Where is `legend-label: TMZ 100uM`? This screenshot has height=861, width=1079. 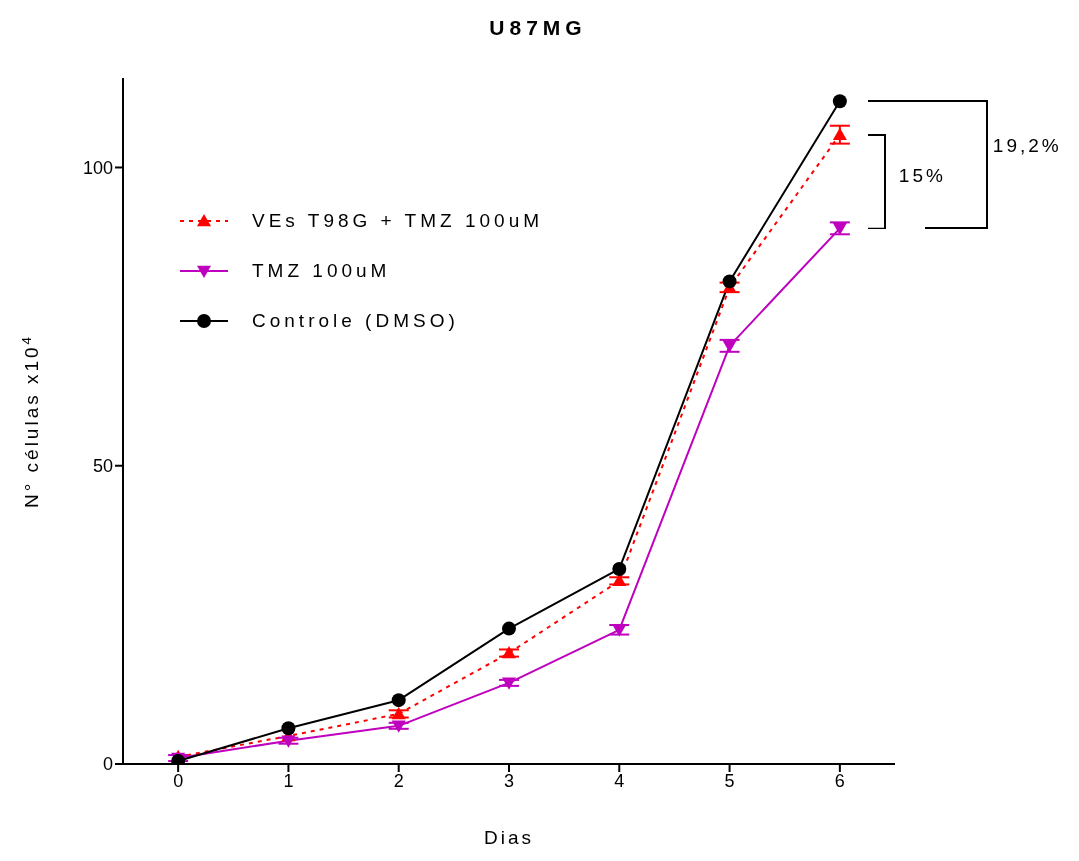
legend-label: TMZ 100uM is located at coordinates (321, 271).